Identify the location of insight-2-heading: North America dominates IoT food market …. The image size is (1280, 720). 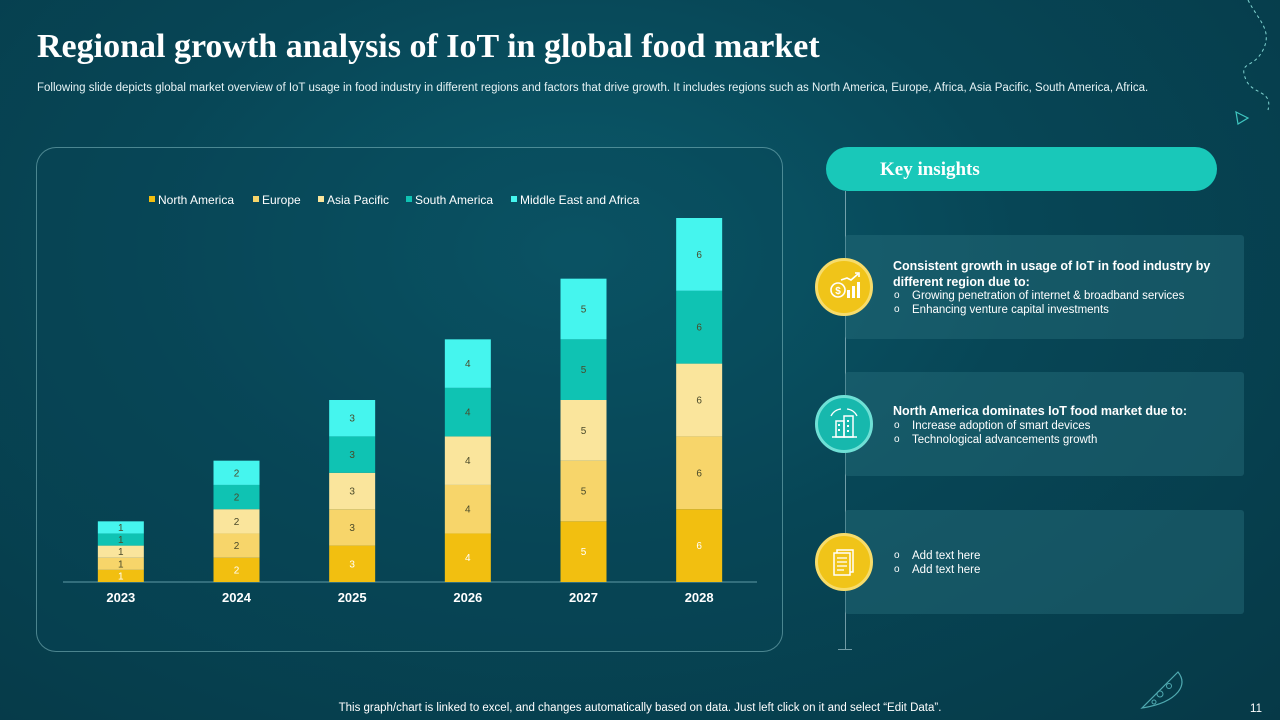
(1040, 411).